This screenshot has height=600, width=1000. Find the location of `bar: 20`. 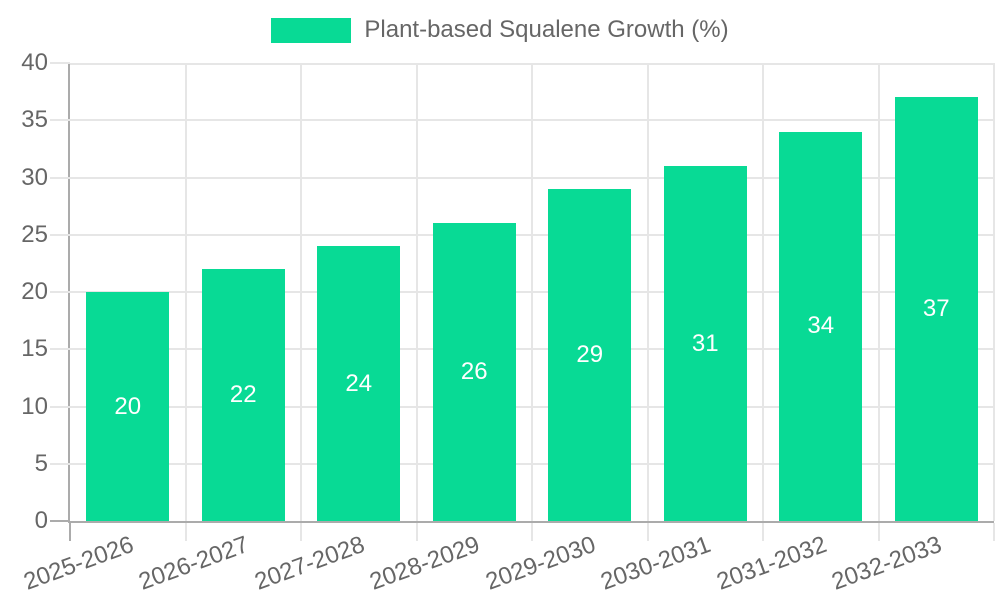

bar: 20 is located at coordinates (128, 406).